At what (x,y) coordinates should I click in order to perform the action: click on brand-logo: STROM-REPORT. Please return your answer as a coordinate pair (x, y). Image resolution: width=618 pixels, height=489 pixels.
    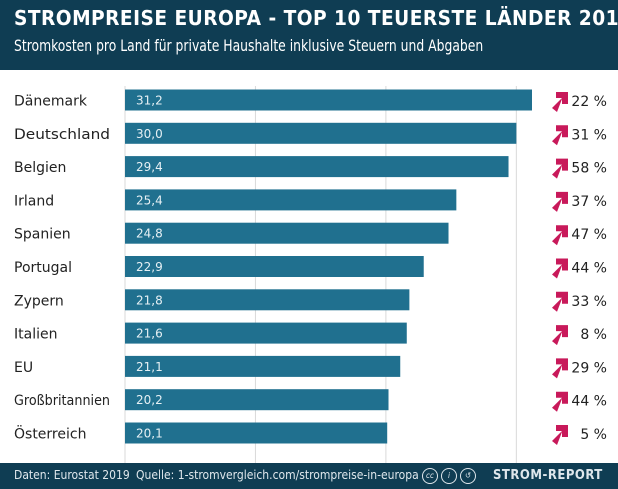
    Looking at the image, I should click on (548, 475).